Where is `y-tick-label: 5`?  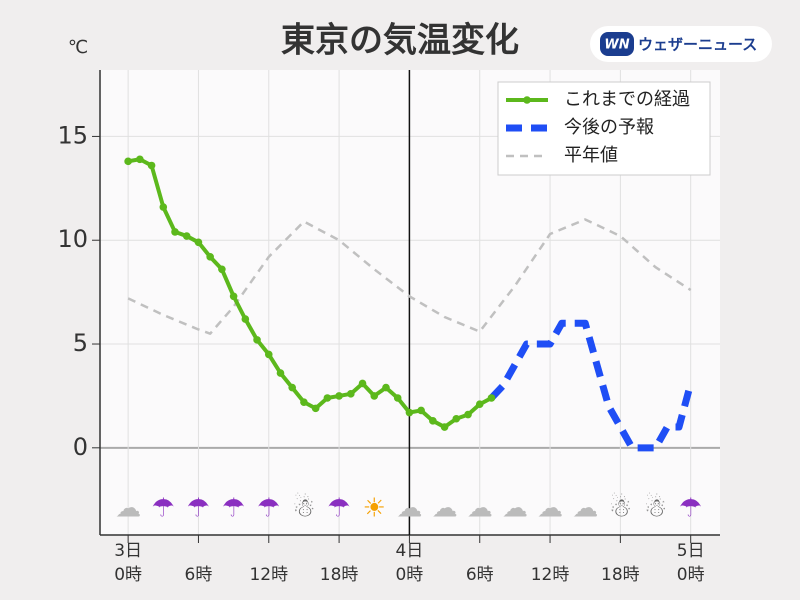 y-tick-label: 5 is located at coordinates (80, 343).